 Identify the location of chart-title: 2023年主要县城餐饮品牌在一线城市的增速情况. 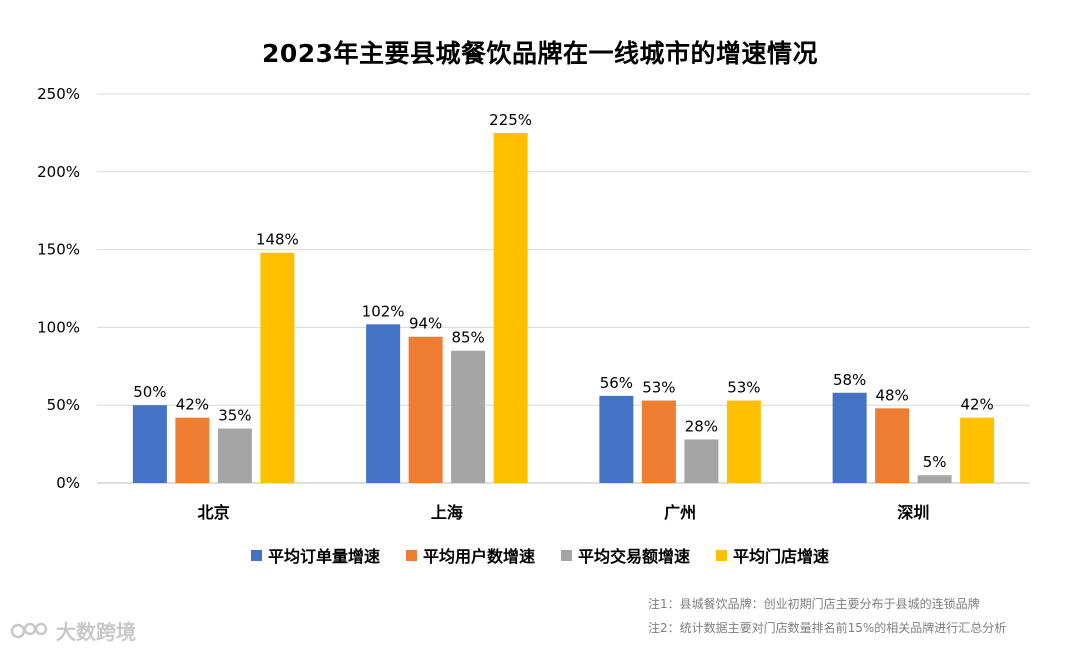
(540, 53).